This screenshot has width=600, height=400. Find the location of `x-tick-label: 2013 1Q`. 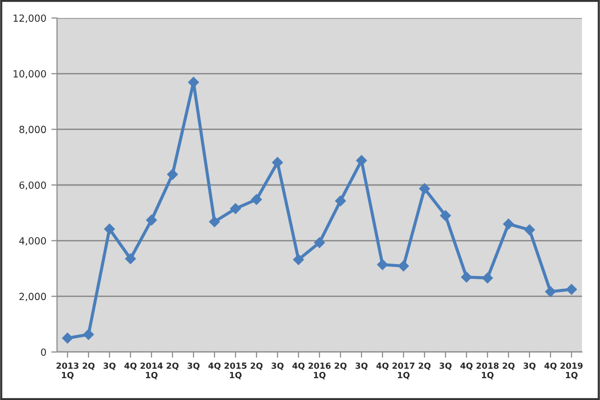

x-tick-label: 2013 1Q is located at coordinates (67, 371).